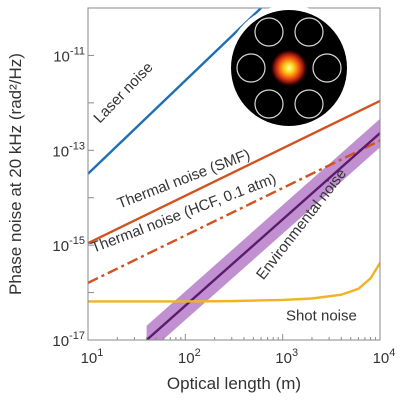 This screenshot has height=400, width=400. What do you see at coordinates (68, 245) in the screenshot?
I see `y-tick-label: 10-15` at bounding box center [68, 245].